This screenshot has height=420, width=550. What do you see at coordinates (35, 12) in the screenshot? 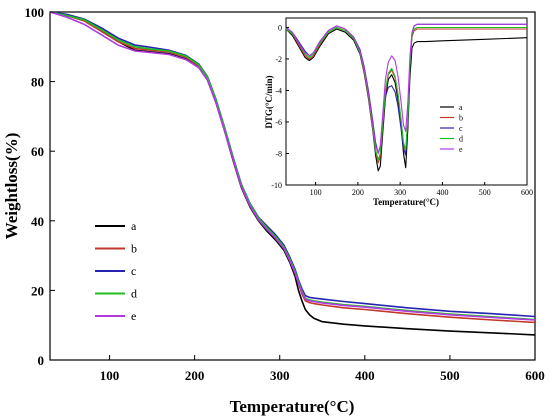
I see `main-y-tick-label: 100` at bounding box center [35, 12].